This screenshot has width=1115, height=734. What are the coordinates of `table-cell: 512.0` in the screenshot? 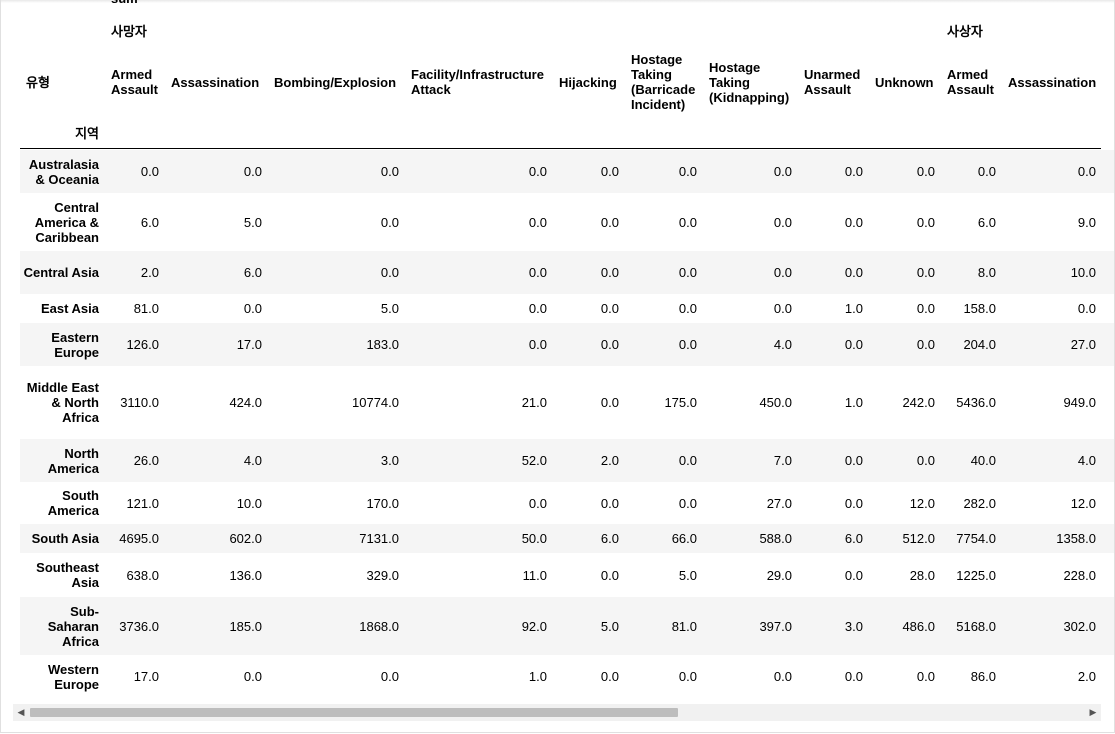 It's located at (918, 538).